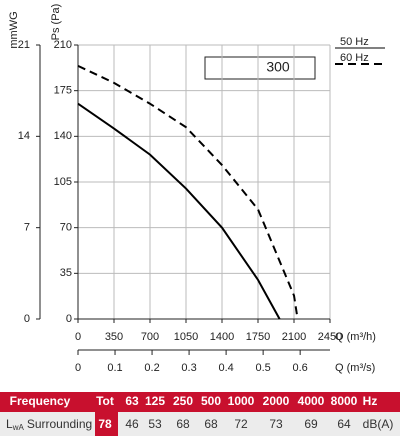  Describe the element at coordinates (294, 337) in the screenshot. I see `x-tick-label: 2100` at that location.